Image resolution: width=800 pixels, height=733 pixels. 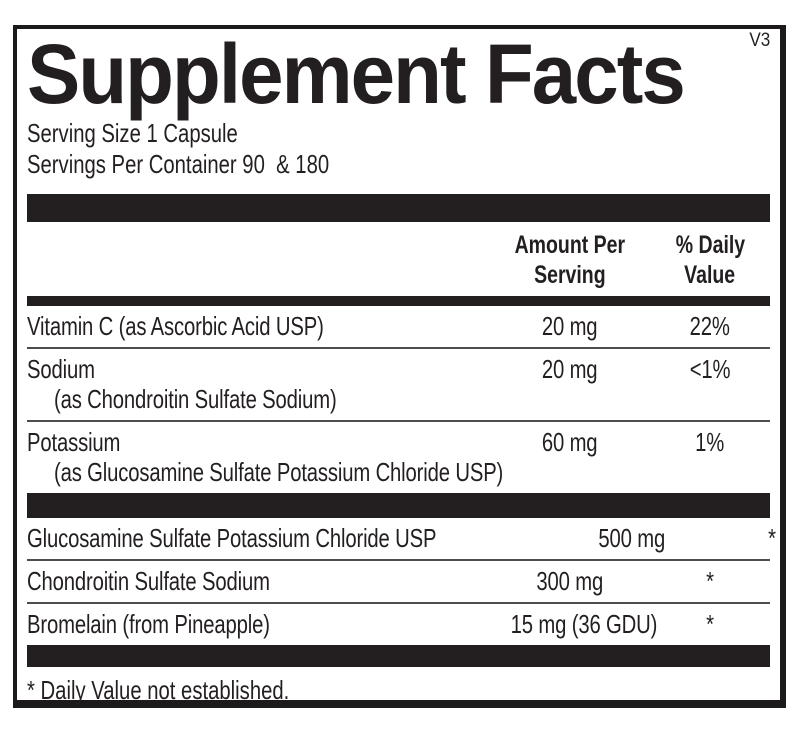 What do you see at coordinates (148, 623) in the screenshot?
I see `ingredient-name: Bromelain (from Pineapple)` at bounding box center [148, 623].